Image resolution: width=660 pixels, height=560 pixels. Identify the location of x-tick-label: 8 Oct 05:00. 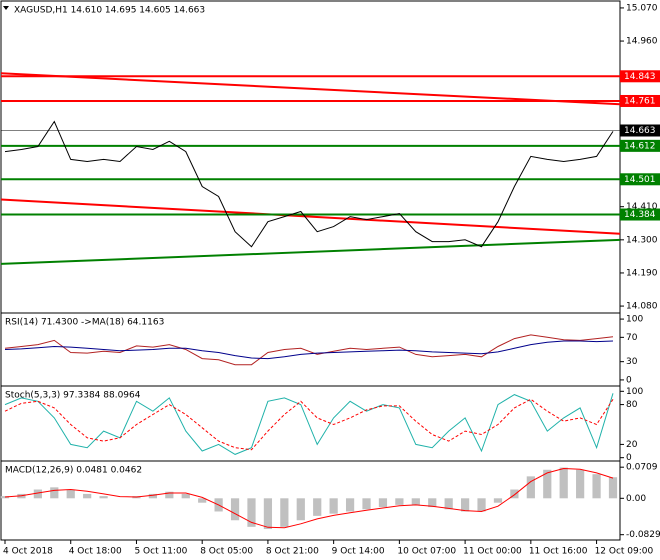
(226, 552).